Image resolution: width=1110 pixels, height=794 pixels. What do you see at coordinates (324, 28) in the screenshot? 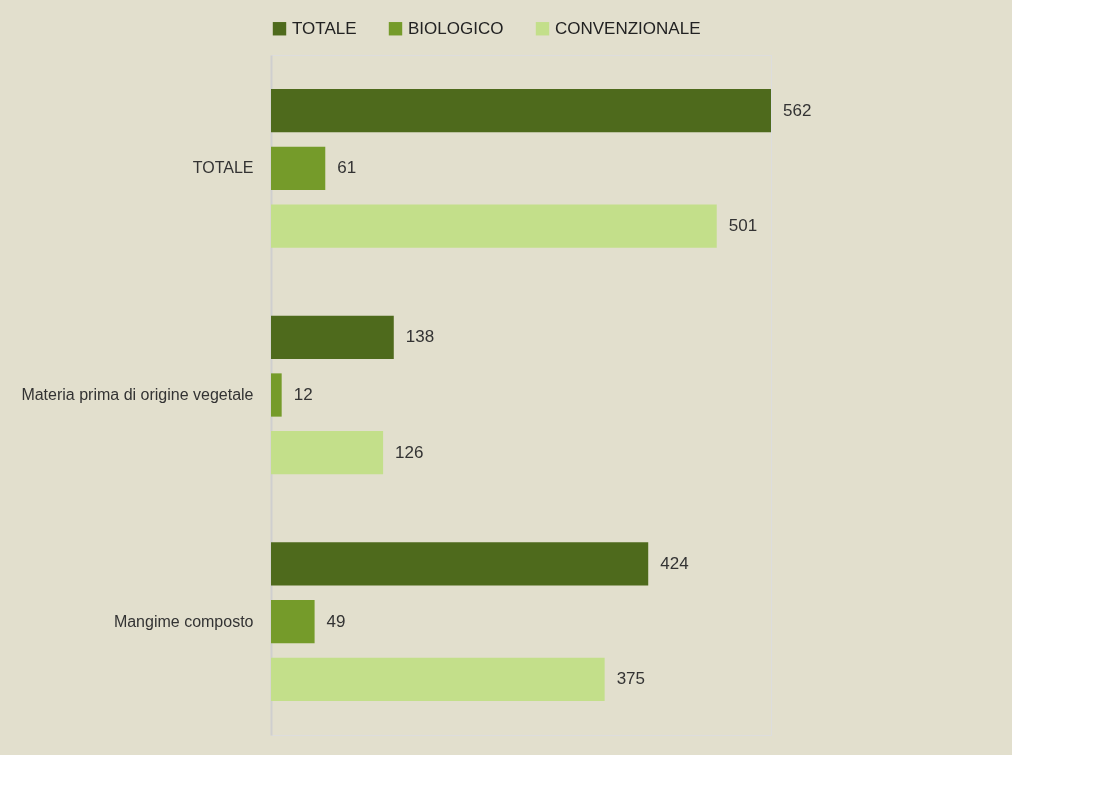
I see `legend-label: TOTALE` at bounding box center [324, 28].